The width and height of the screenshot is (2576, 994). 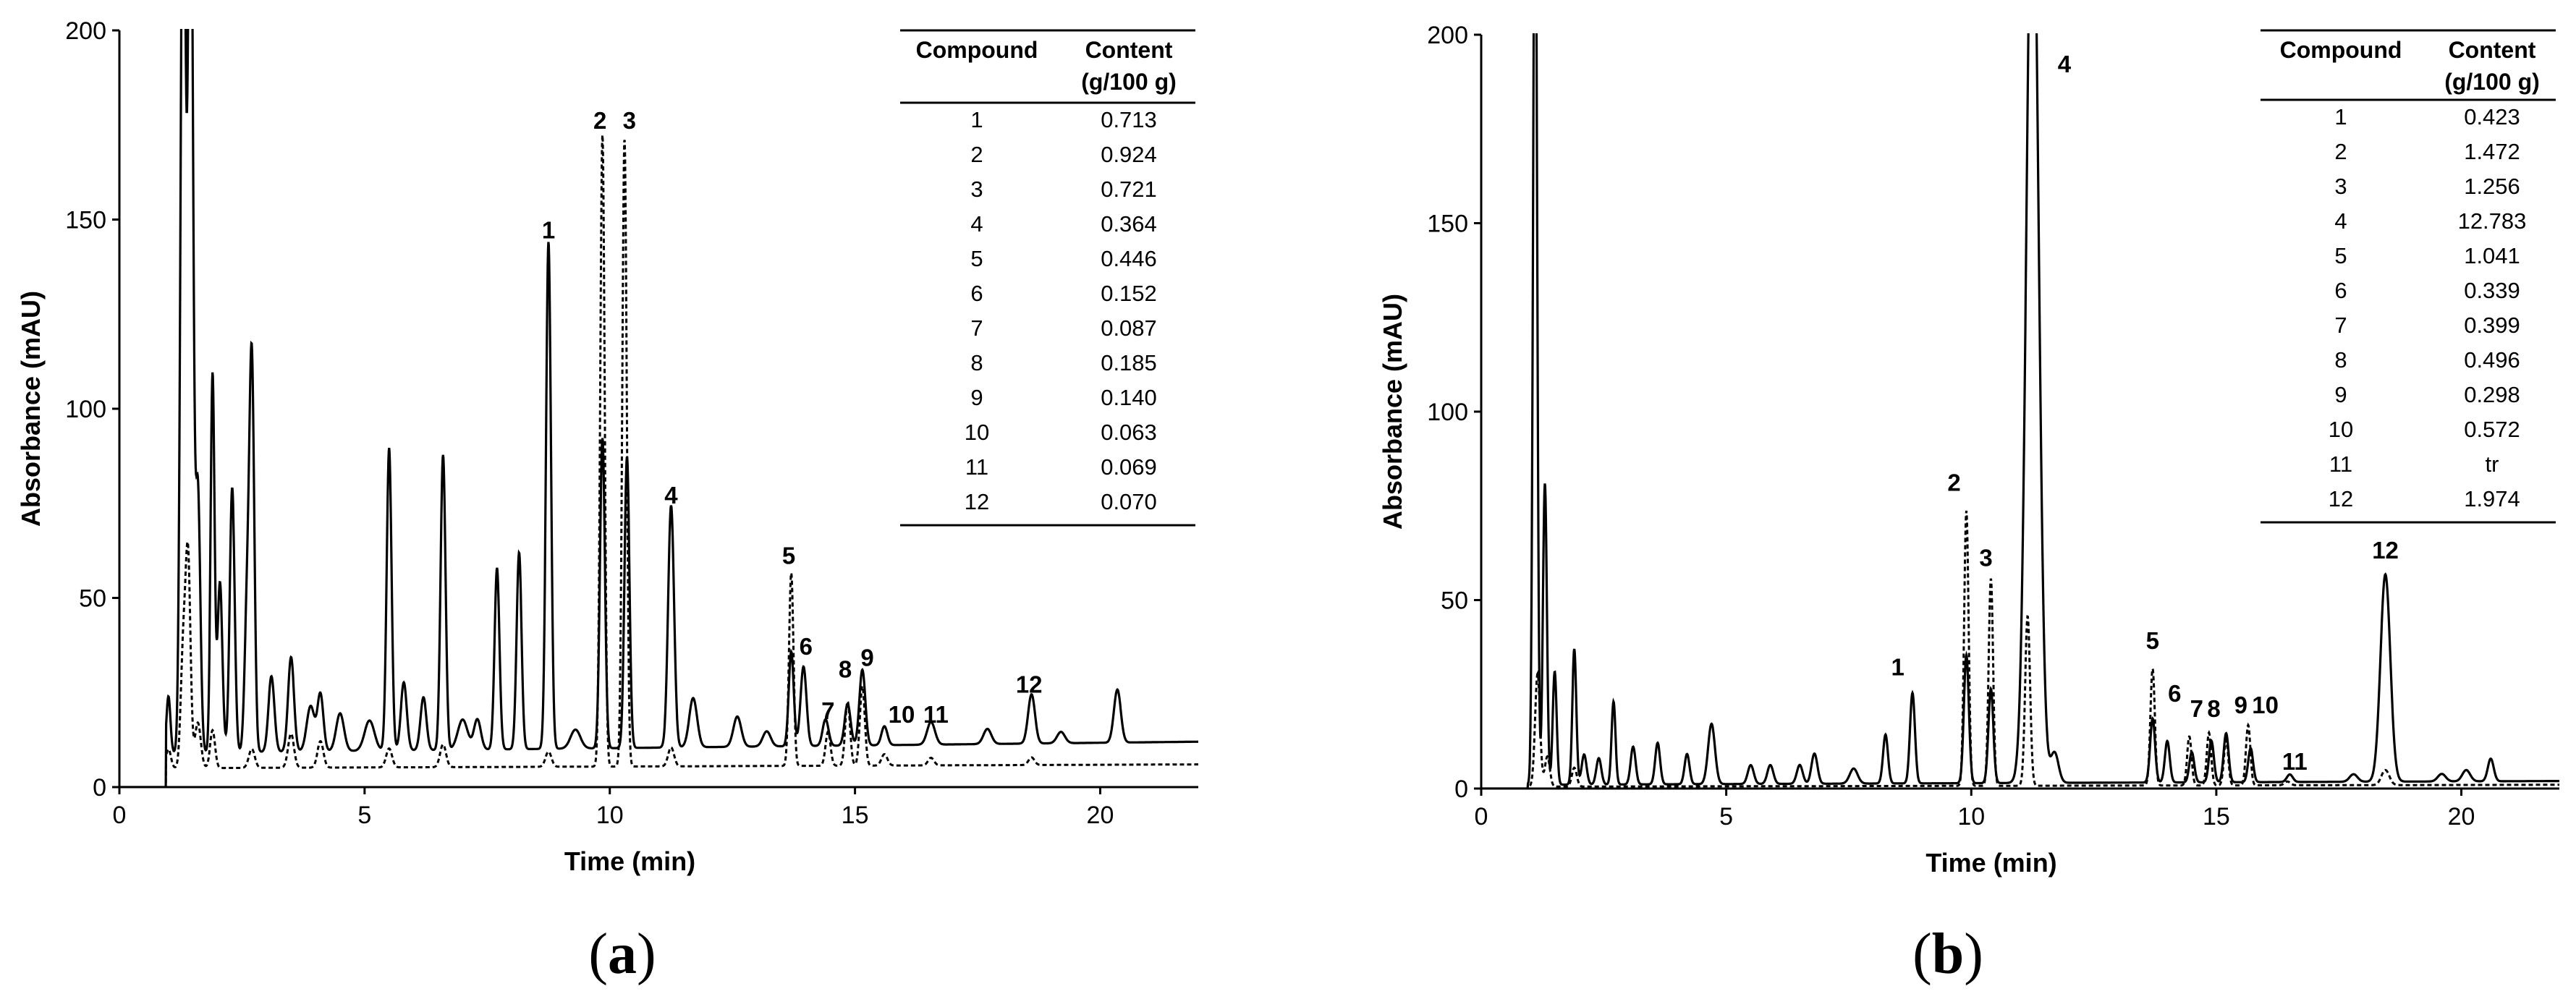 What do you see at coordinates (2340, 360) in the screenshot?
I see `table-cell-compound: 8` at bounding box center [2340, 360].